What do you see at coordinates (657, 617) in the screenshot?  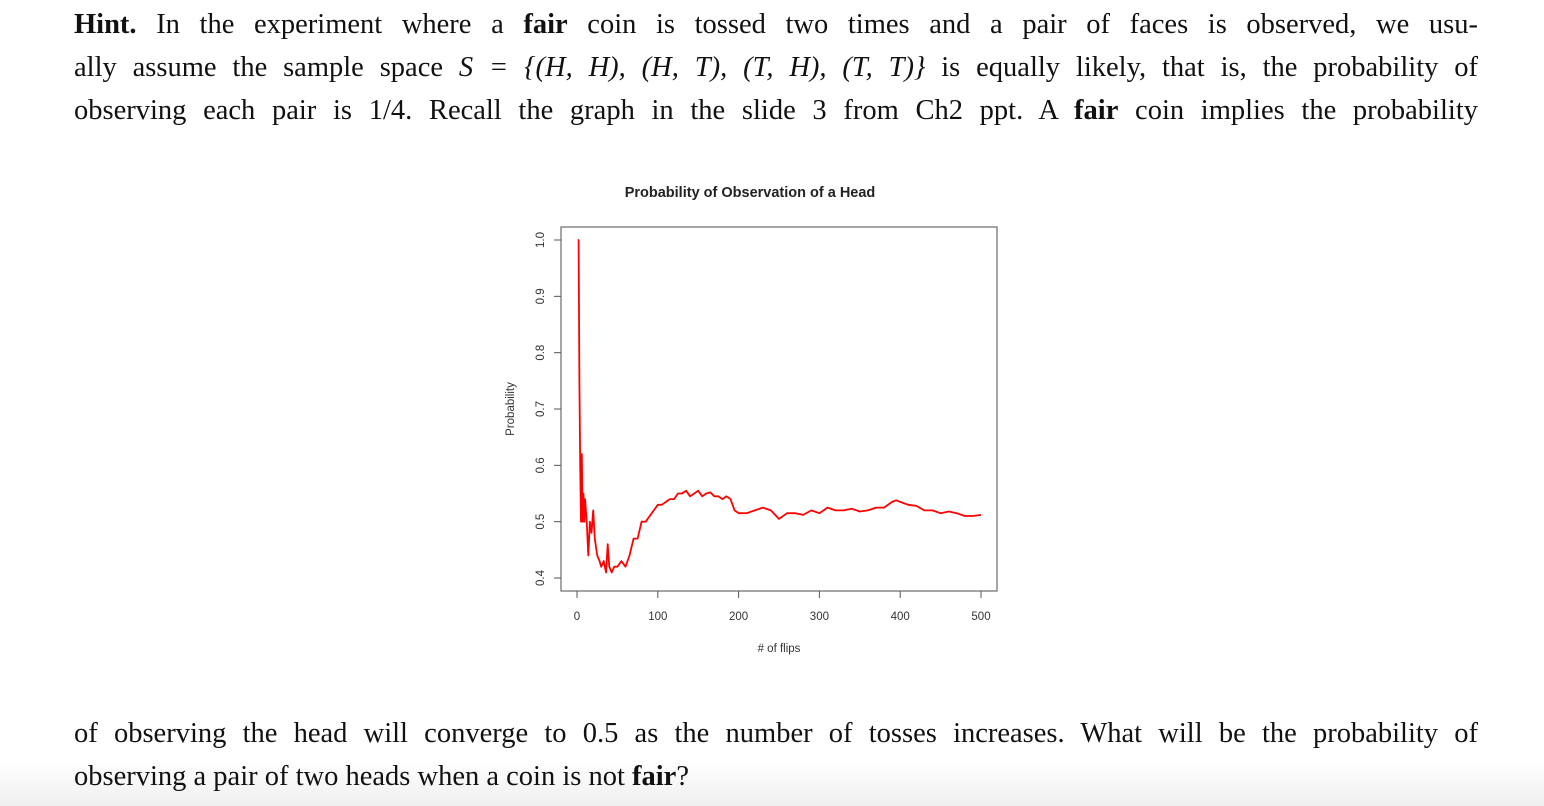 I see `x-tick-label: 100` at bounding box center [657, 617].